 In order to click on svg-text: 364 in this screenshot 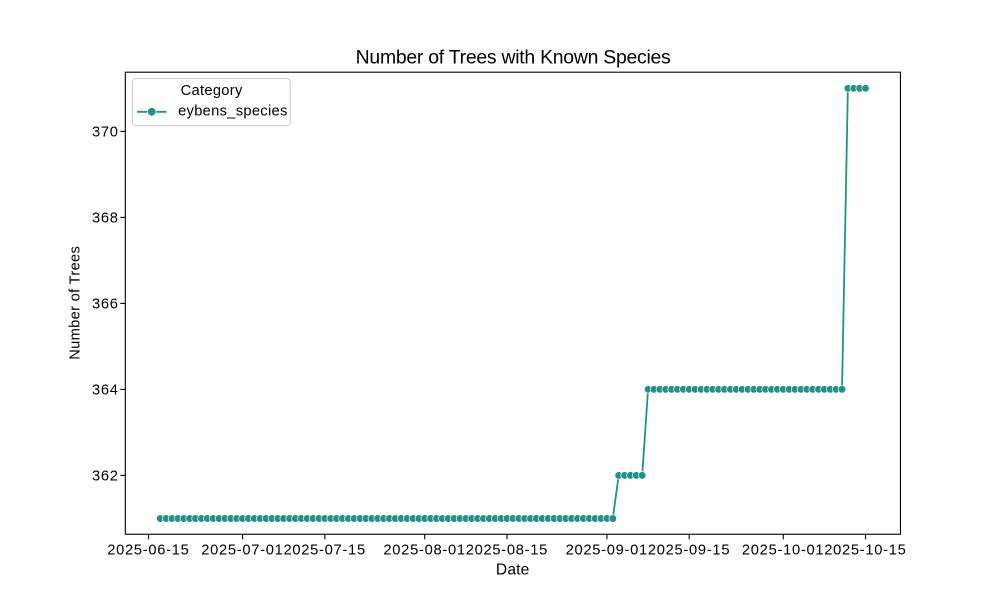, I will do `click(105, 390)`.